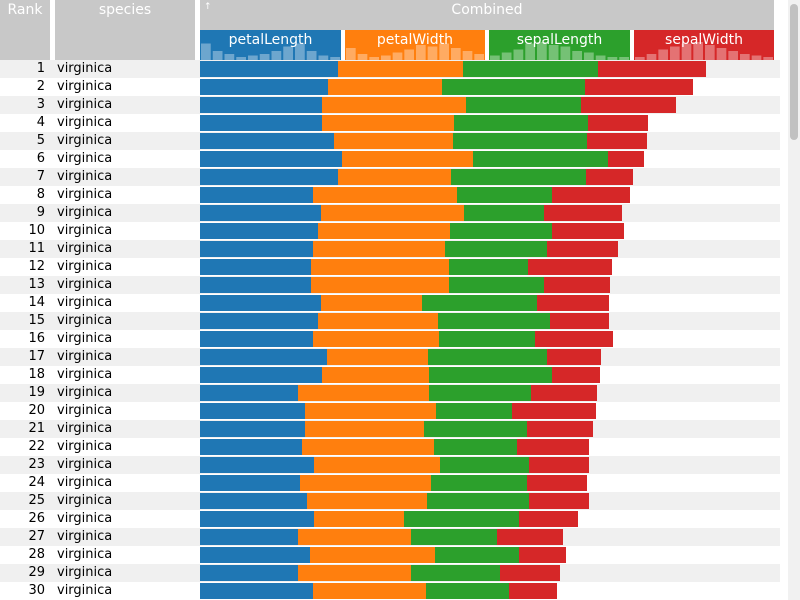 Image resolution: width=800 pixels, height=600 pixels. Describe the element at coordinates (390, 519) in the screenshot. I see `table-row: 26 virginica` at that location.